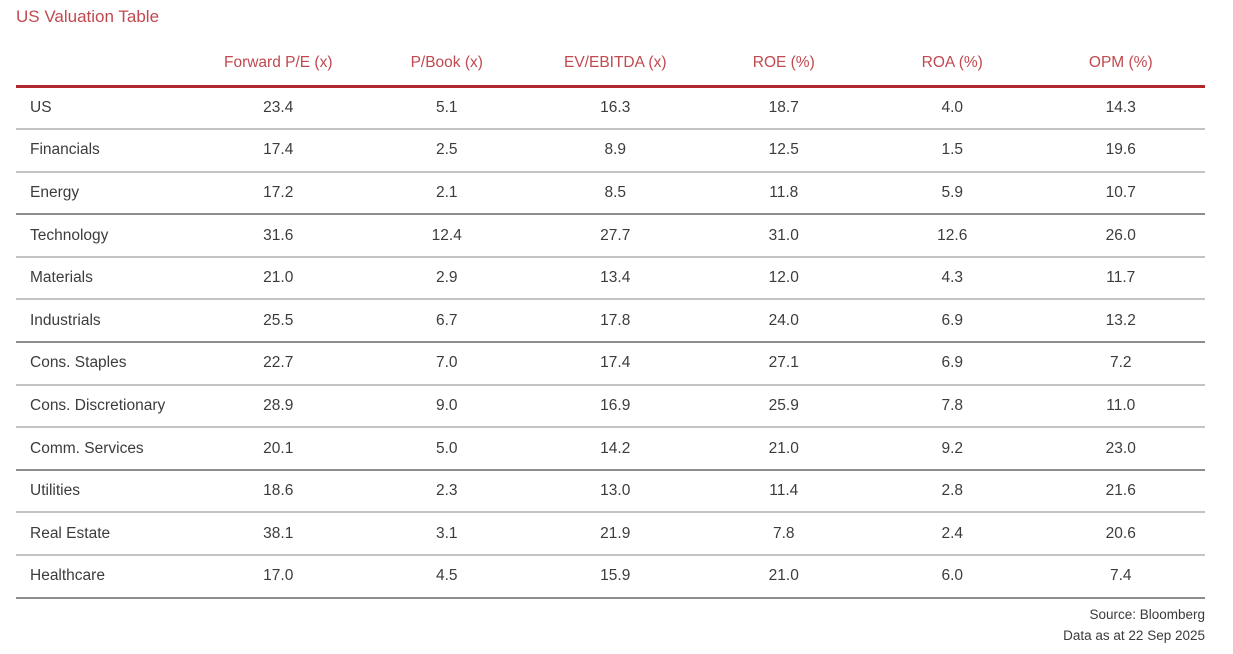  Describe the element at coordinates (952, 236) in the screenshot. I see `cell-value: 12.6` at that location.